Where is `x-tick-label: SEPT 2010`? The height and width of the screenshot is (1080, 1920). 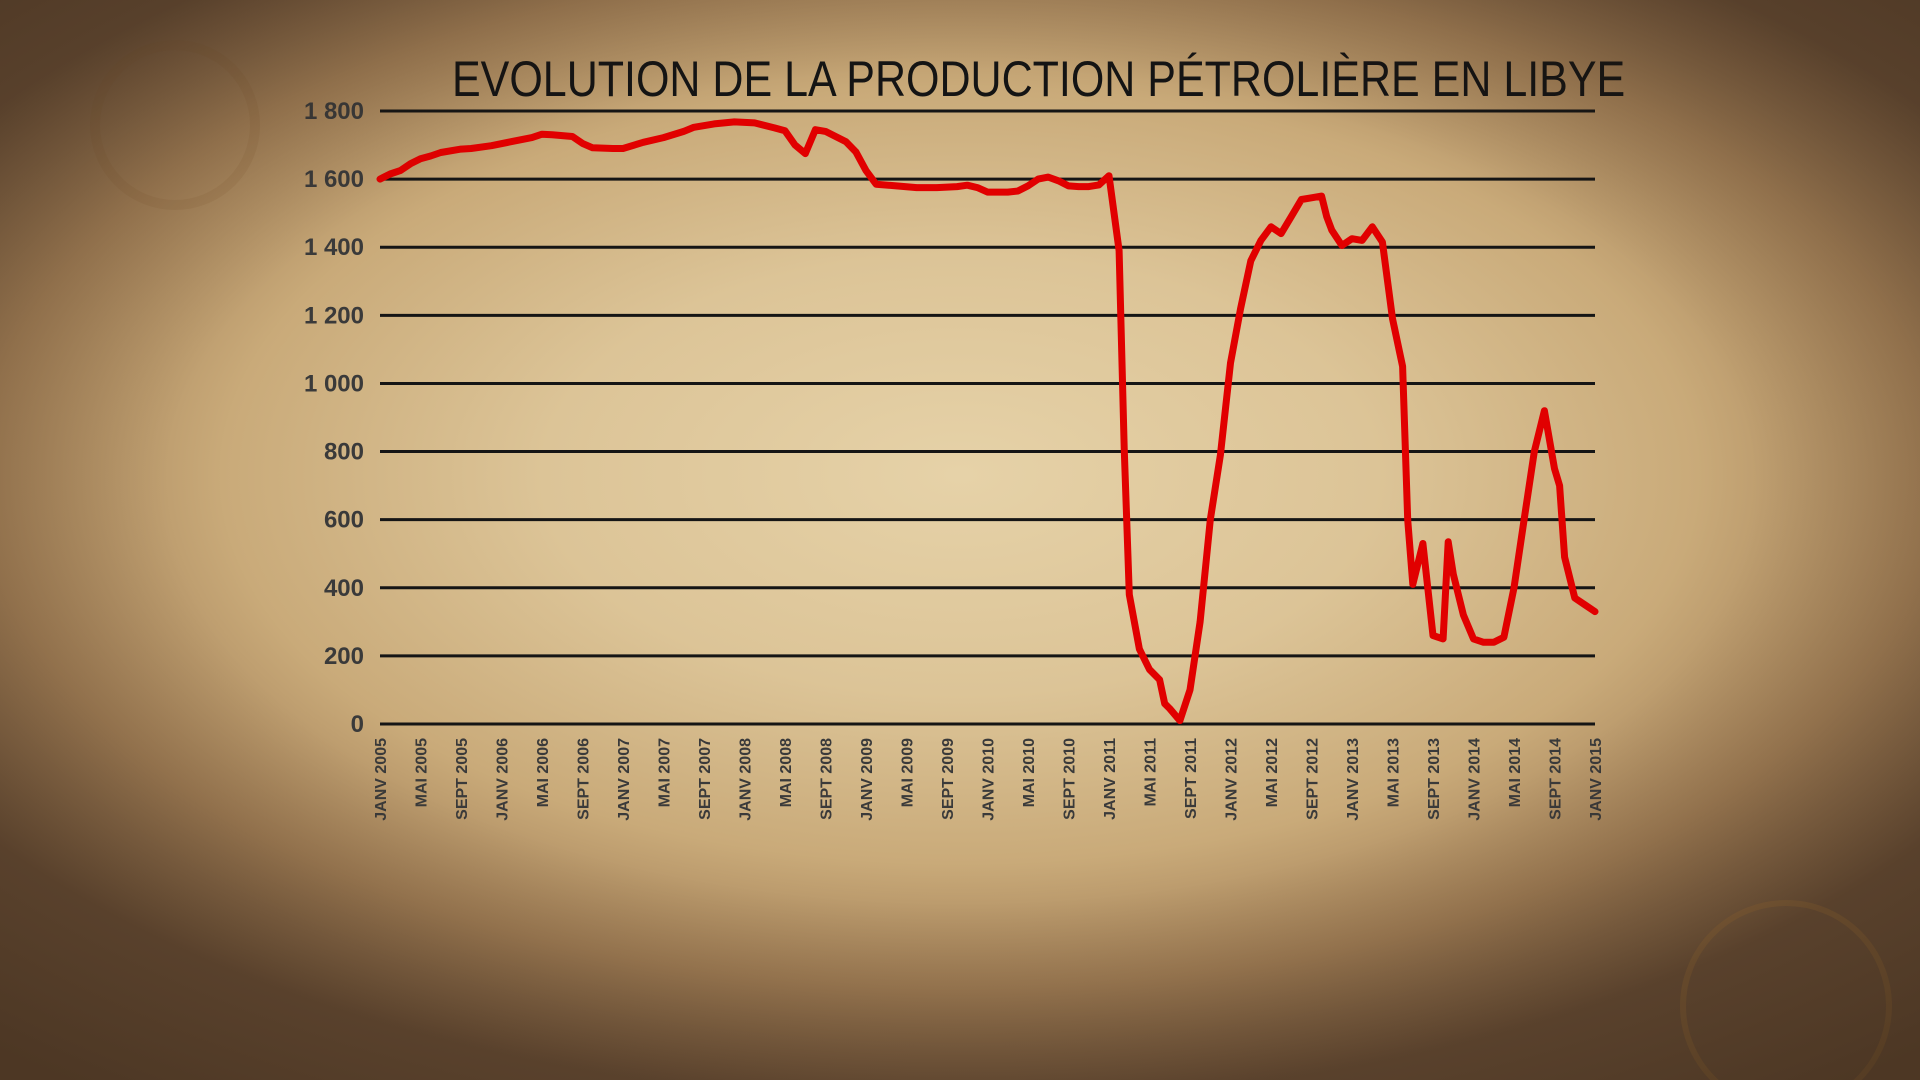 x-tick-label: SEPT 2010 is located at coordinates (1070, 779).